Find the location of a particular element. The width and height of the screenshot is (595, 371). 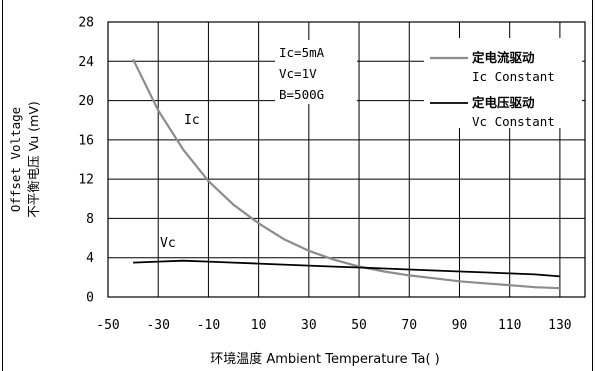

x-tick-label: -30 is located at coordinates (157, 325).